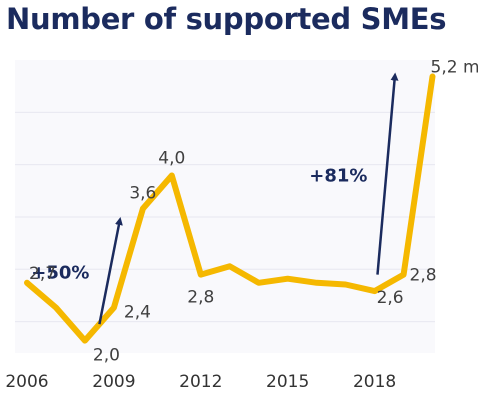 The image size is (478, 402). What do you see at coordinates (60, 273) in the screenshot?
I see `growth-annotation: +50%` at bounding box center [60, 273].